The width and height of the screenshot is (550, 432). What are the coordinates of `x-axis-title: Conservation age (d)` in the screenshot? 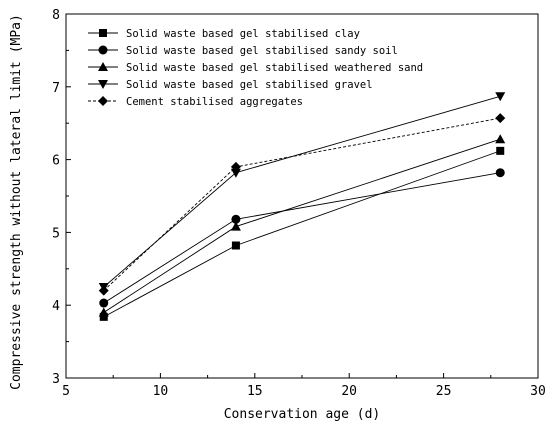 It's located at (302, 414).